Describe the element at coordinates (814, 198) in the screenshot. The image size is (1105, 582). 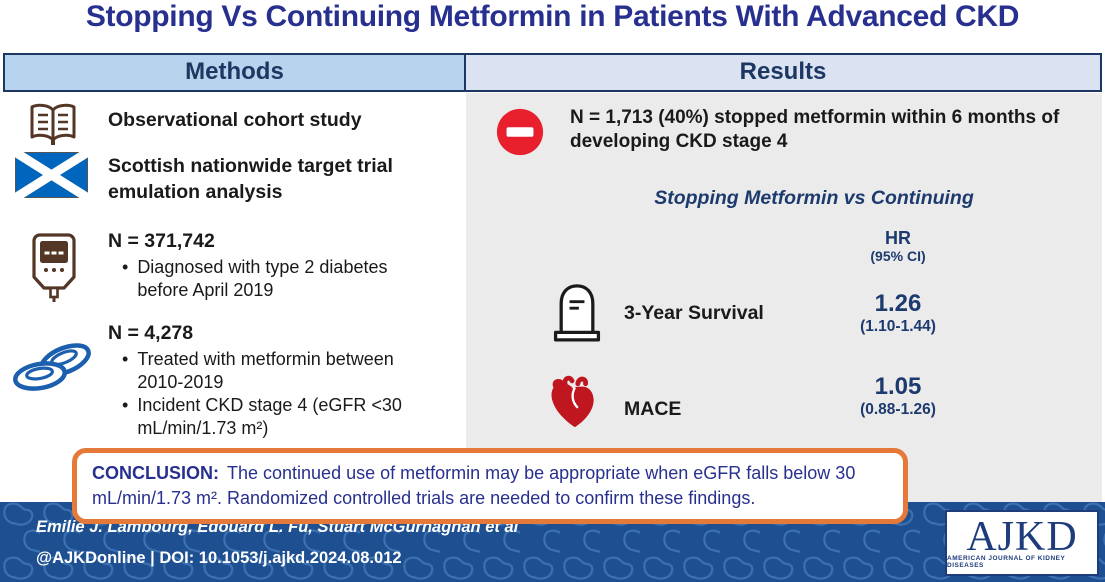
I see `comparison-title: Stopping Metformin vs Continuing` at that location.